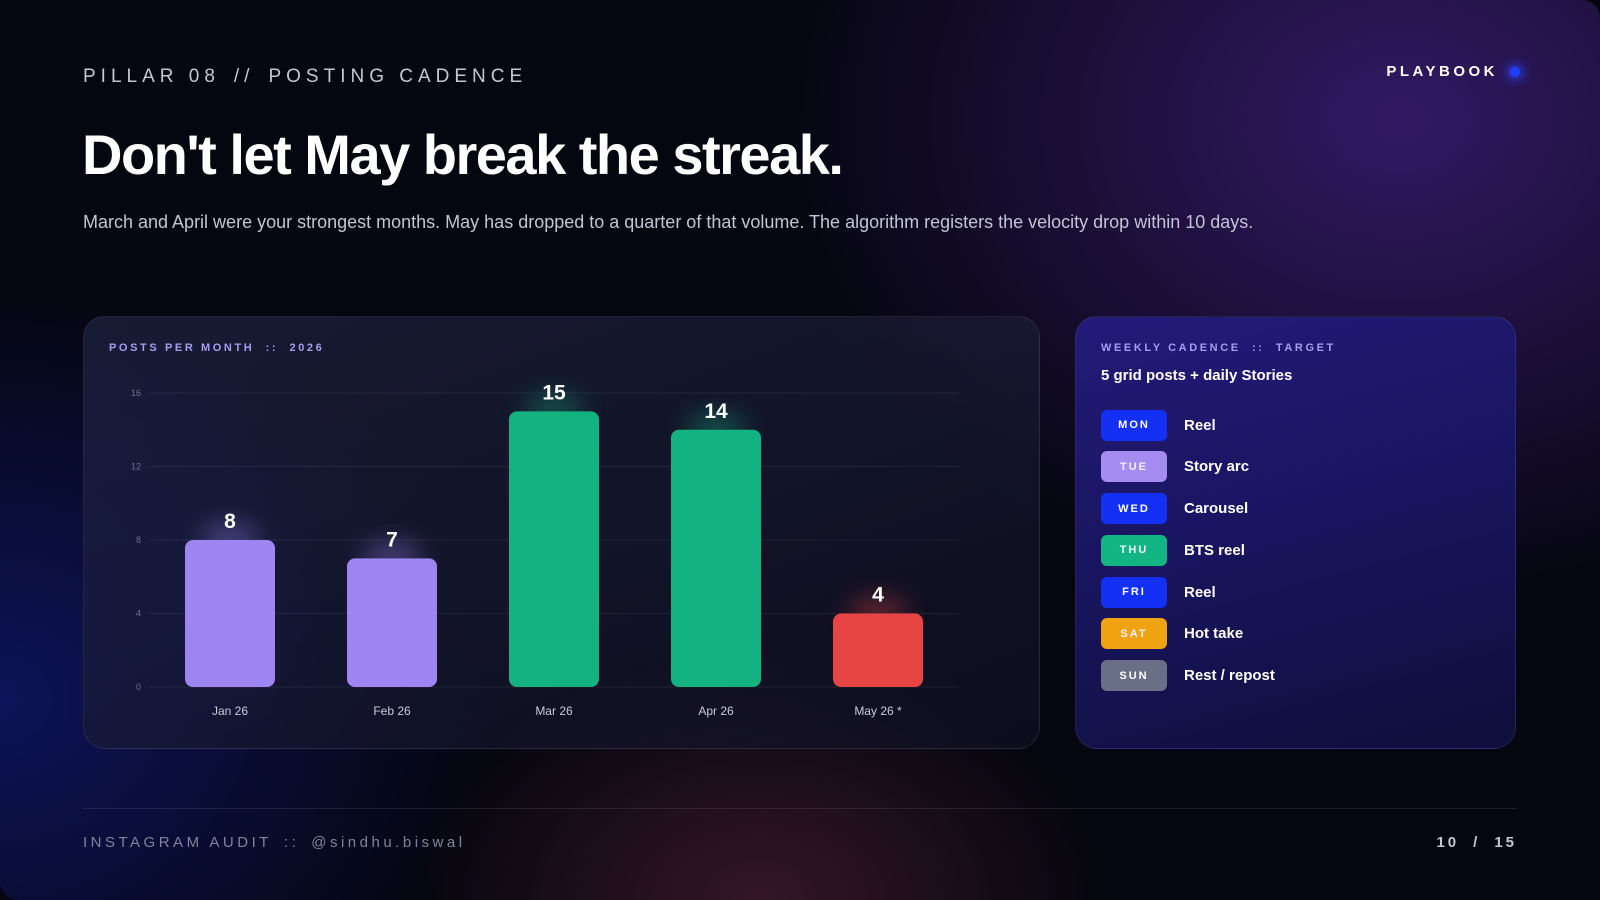 The image size is (1600, 900). I want to click on chart-card-label: POSTS PER MONTH :: 2026, so click(217, 348).